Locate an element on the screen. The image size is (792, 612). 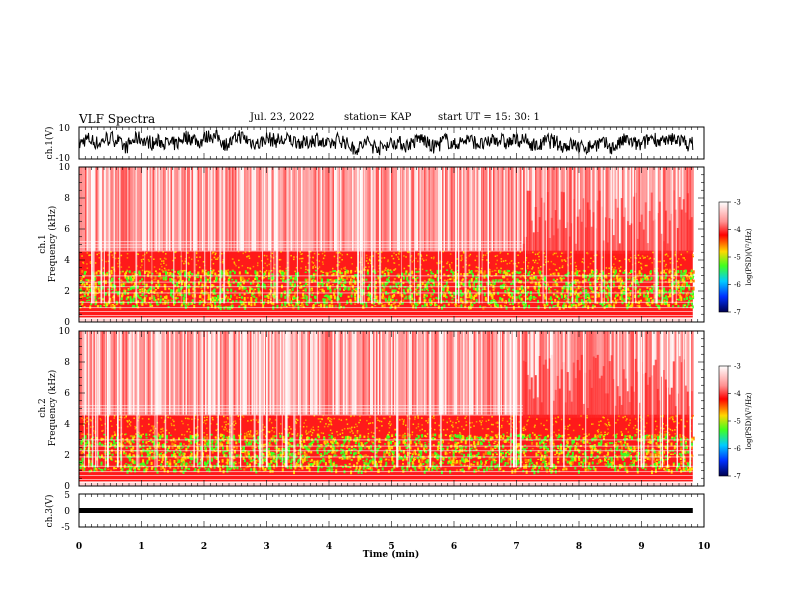
time-tick-label: 5 is located at coordinates (391, 547).